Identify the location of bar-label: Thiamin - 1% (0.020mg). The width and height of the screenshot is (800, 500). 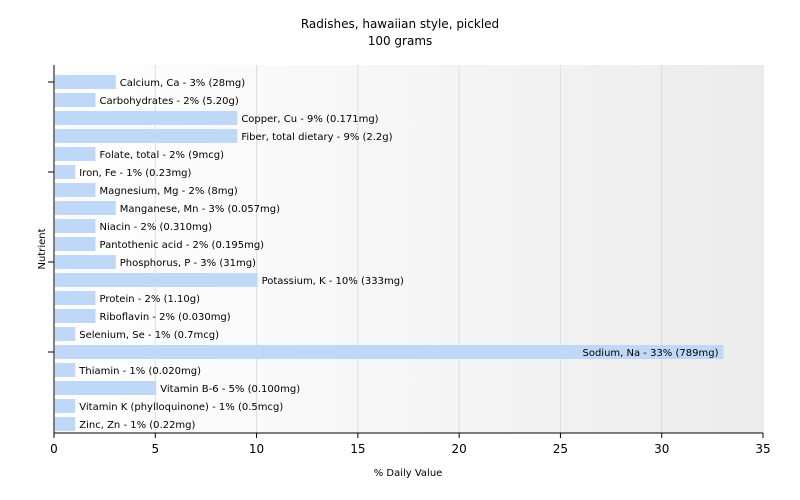
(139, 371).